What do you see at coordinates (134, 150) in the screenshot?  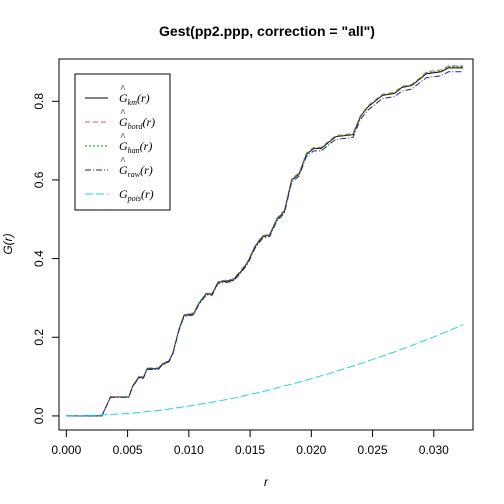 I see `legend-subscript: han` at bounding box center [134, 150].